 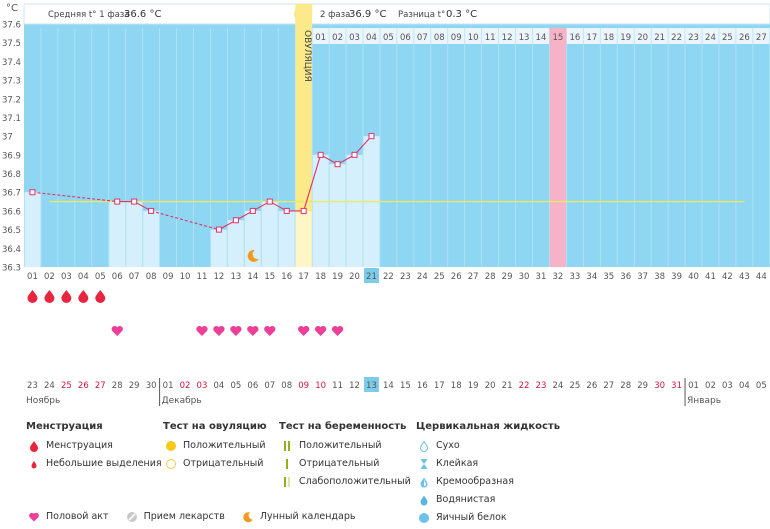 I want to click on cycle-day-label: 33, so click(x=574, y=277).